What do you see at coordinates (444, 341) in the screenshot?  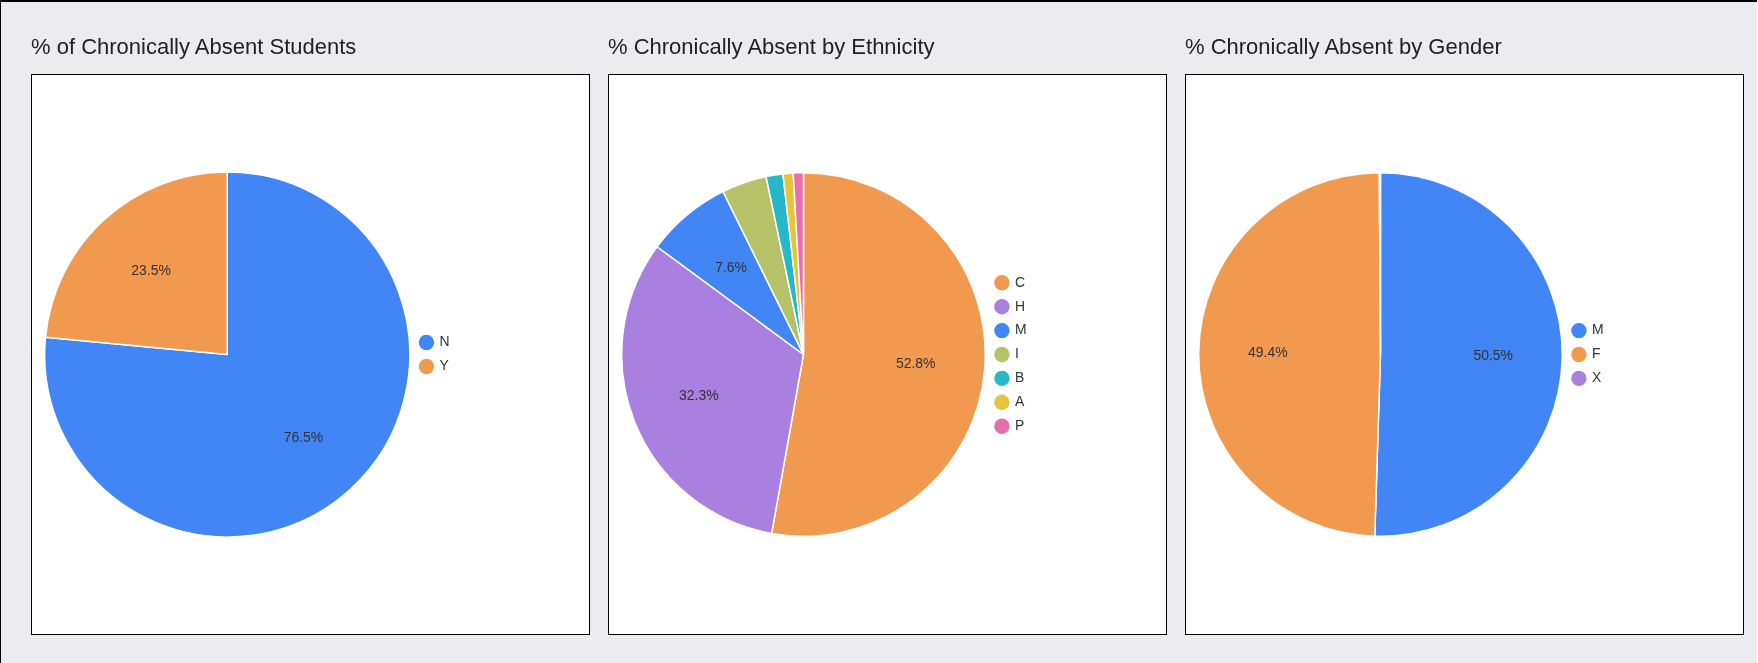 I see `legend-label: N` at bounding box center [444, 341].